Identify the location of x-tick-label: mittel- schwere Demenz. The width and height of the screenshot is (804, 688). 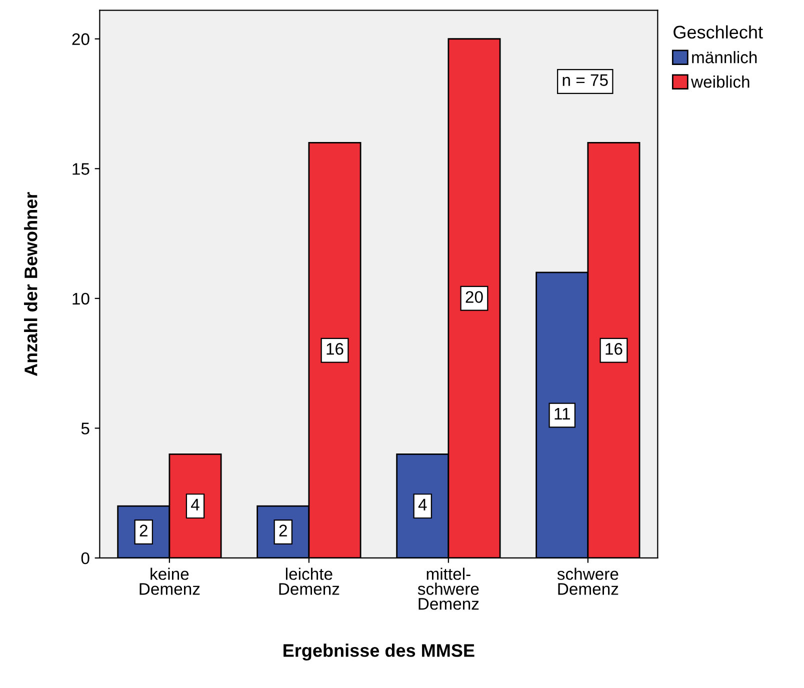
(448, 589).